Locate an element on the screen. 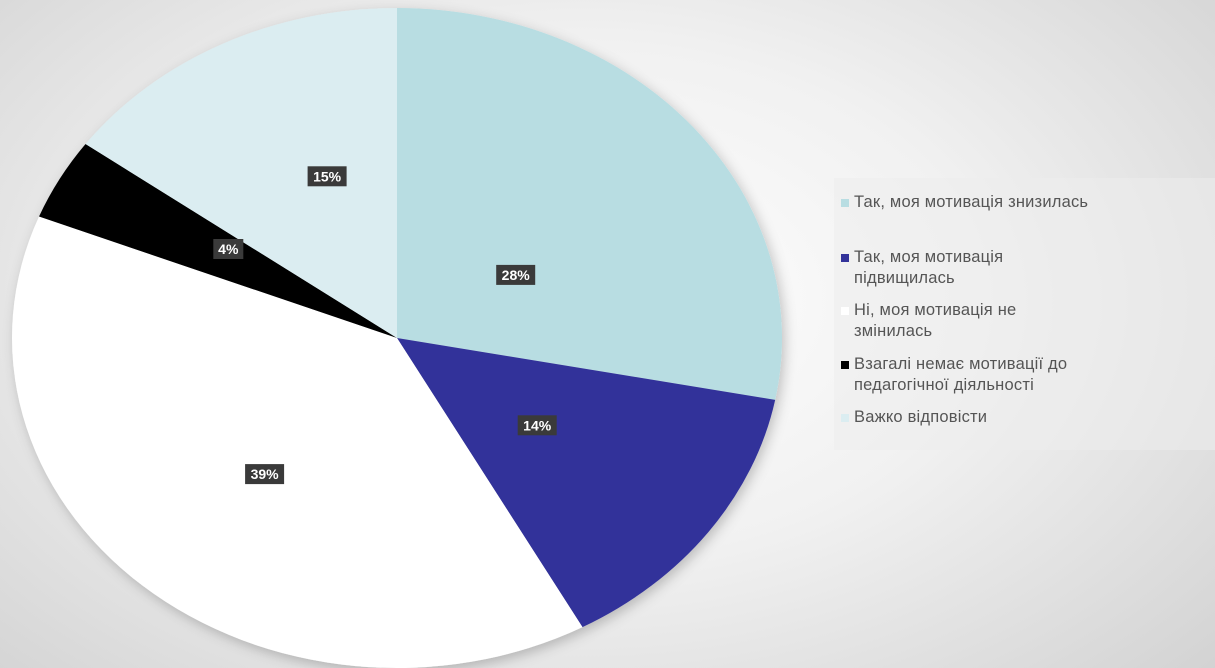  pie-slice-hard-to-answer is located at coordinates (241, 173).